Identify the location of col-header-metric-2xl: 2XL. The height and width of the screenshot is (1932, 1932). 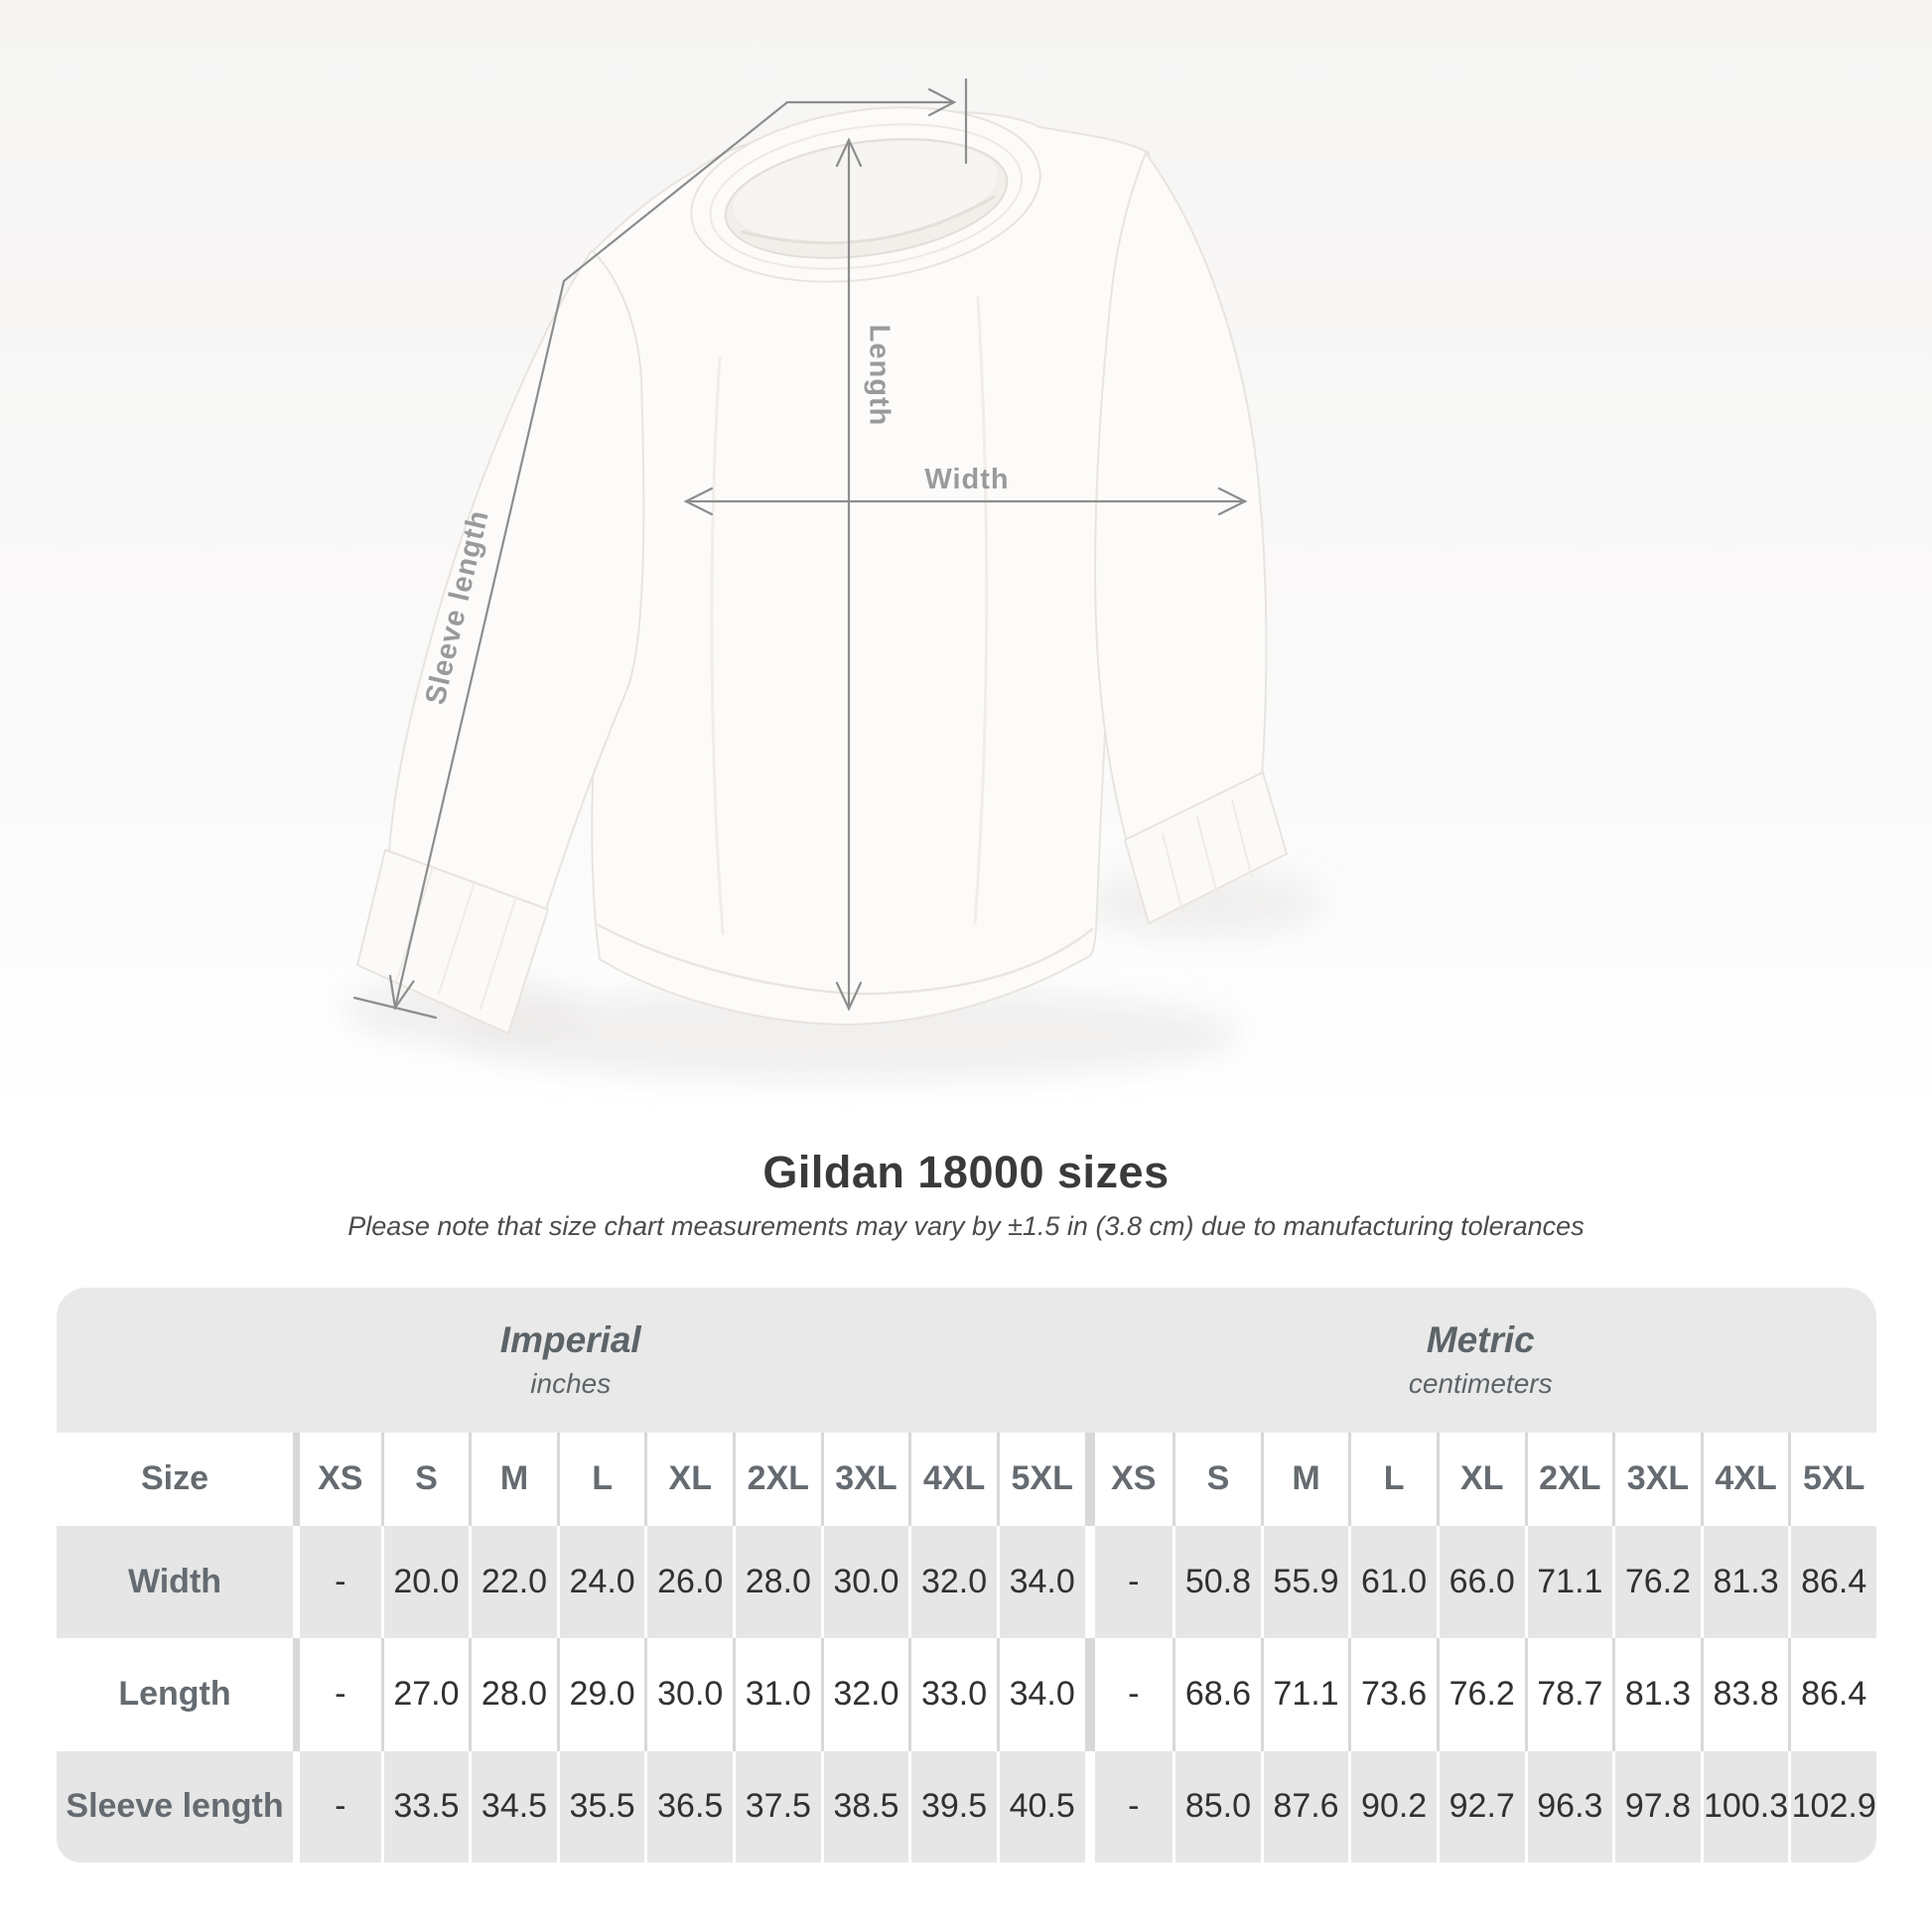
(1568, 1479).